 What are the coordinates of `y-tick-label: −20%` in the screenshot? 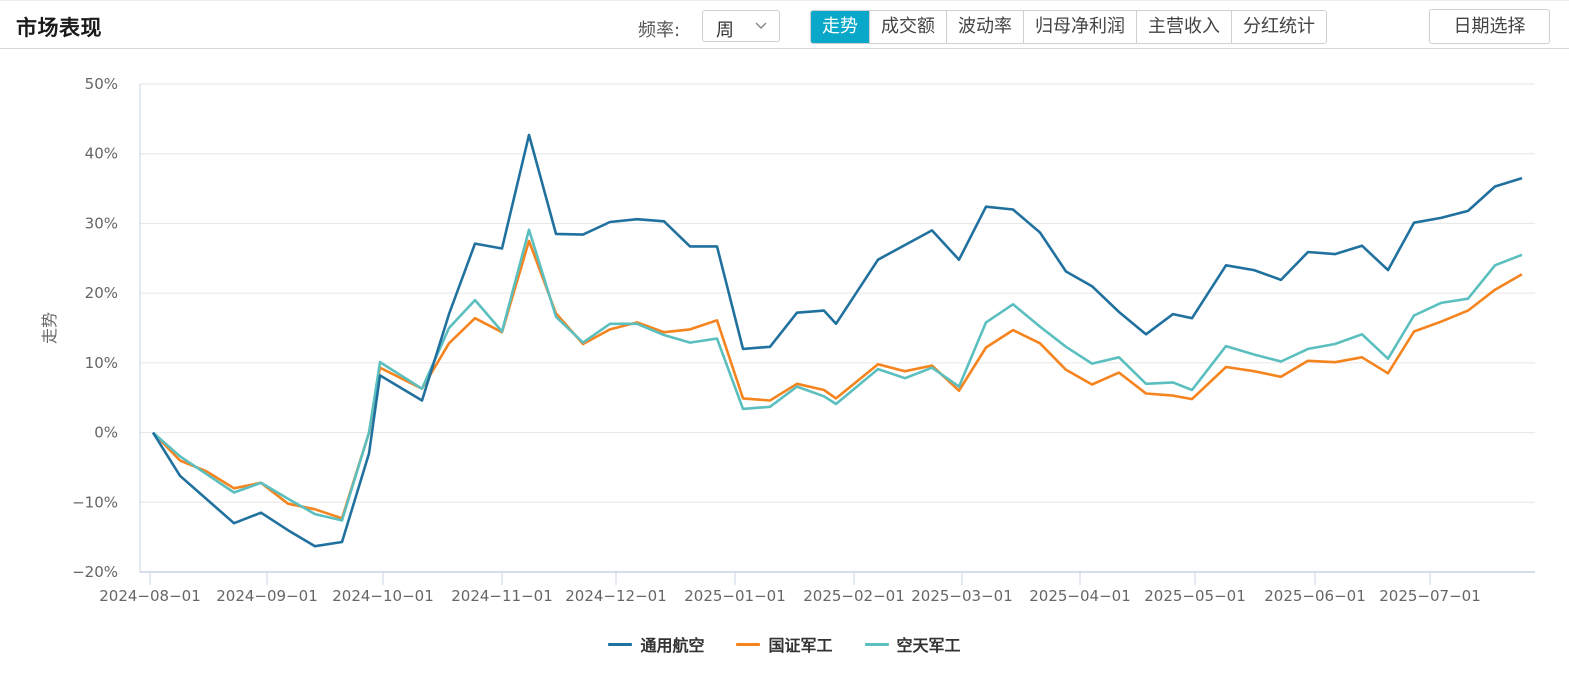 It's located at (95, 572).